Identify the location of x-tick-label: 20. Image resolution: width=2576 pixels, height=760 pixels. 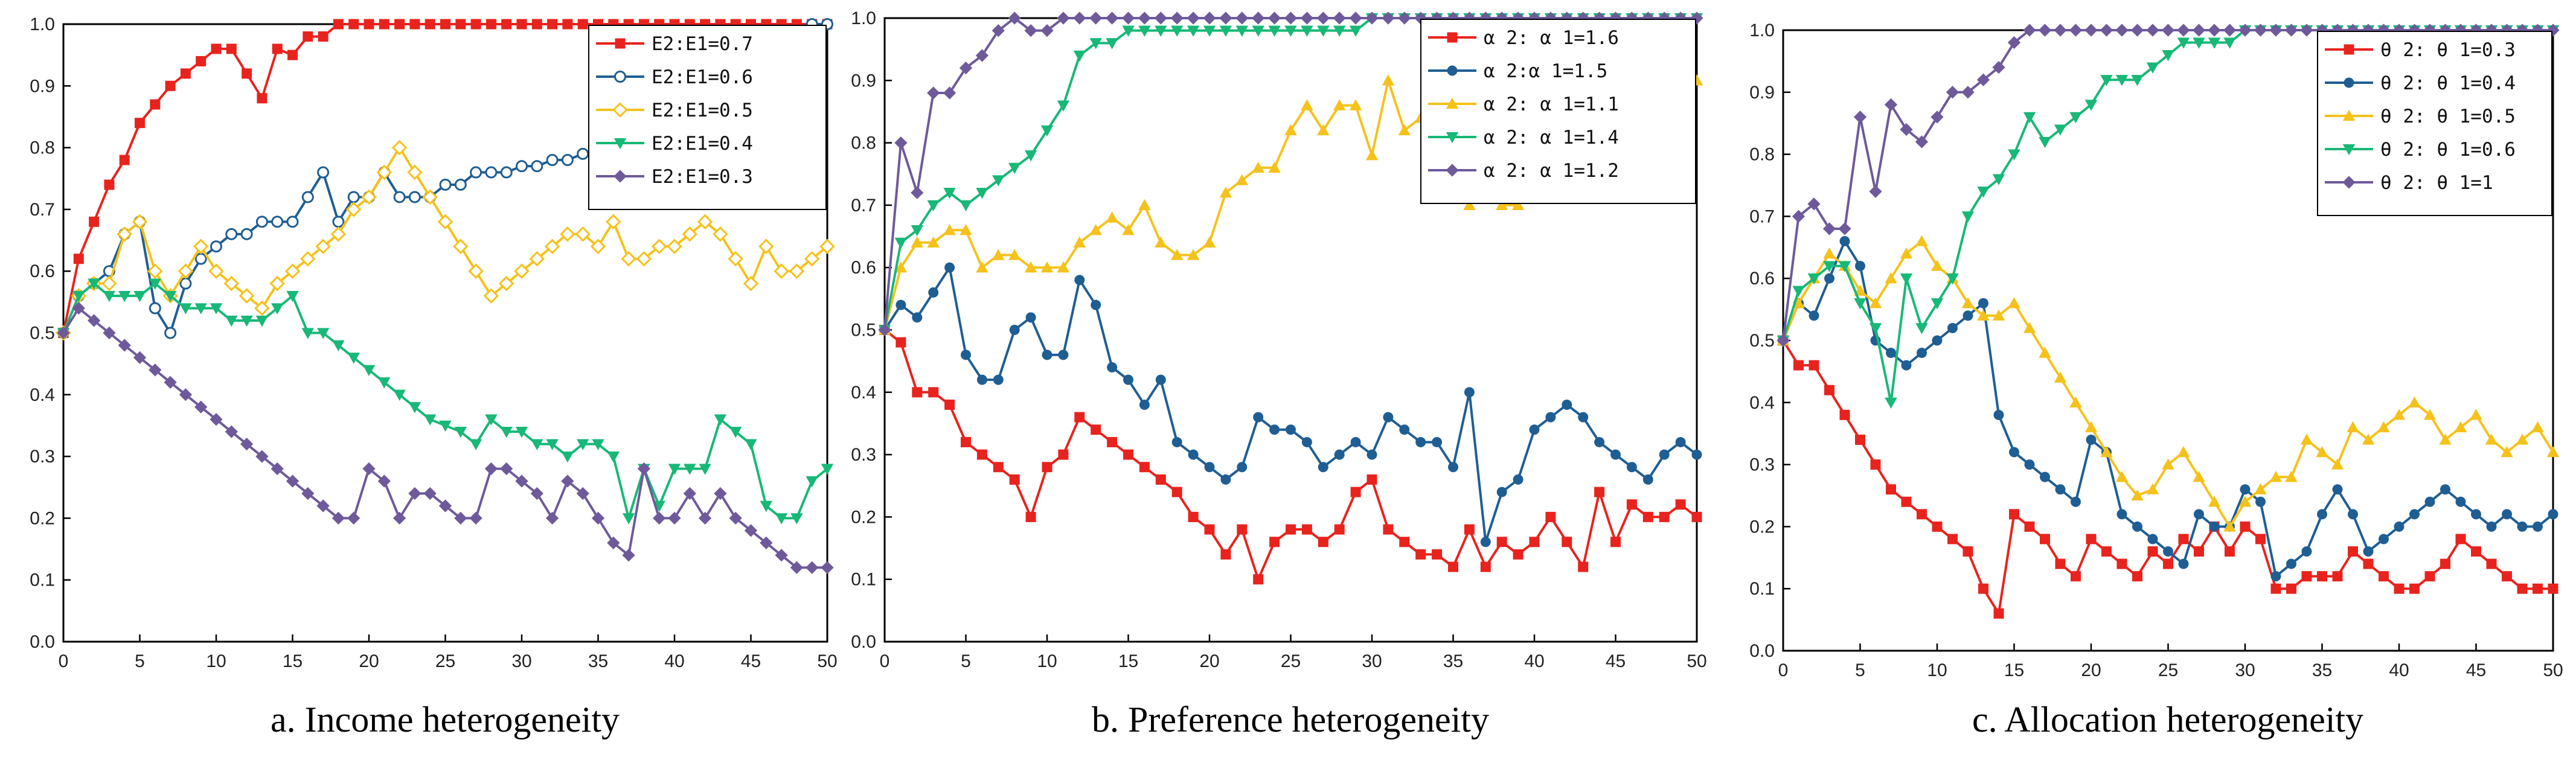
(1209, 661).